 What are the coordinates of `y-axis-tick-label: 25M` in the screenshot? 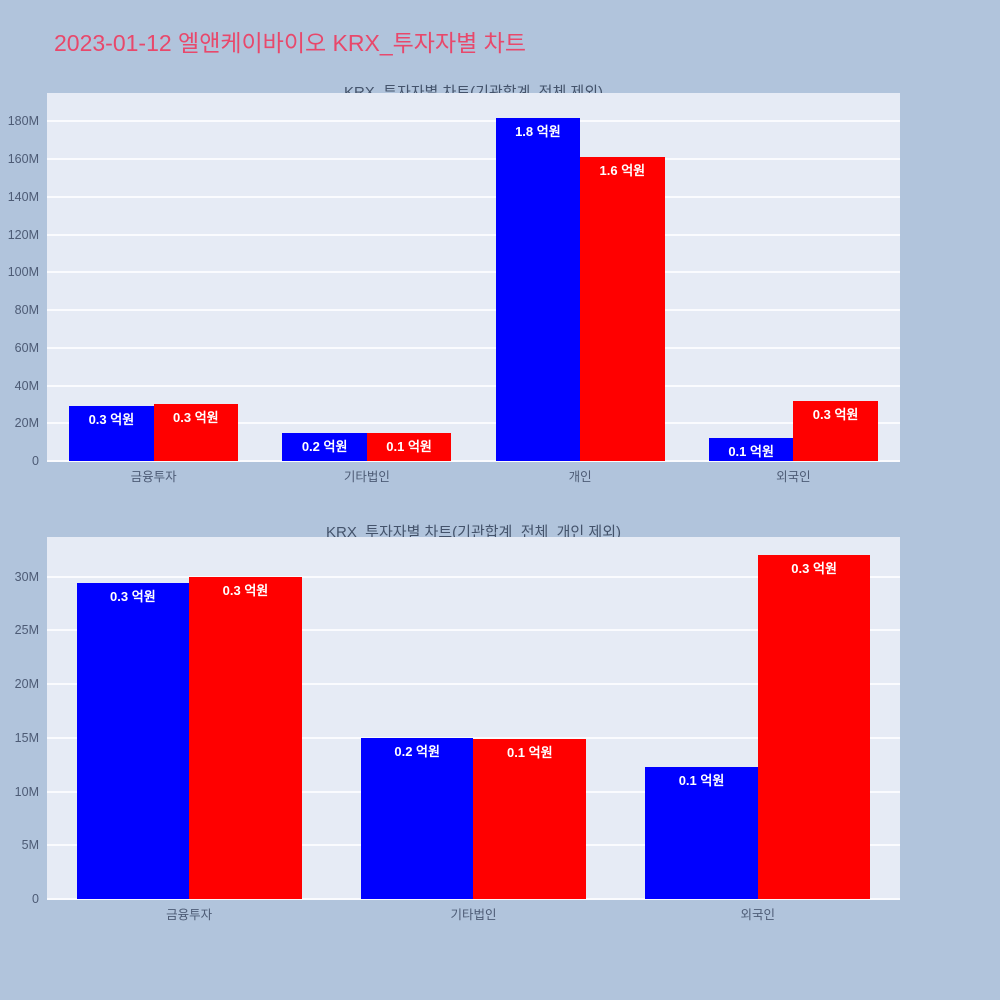 It's located at (26, 630).